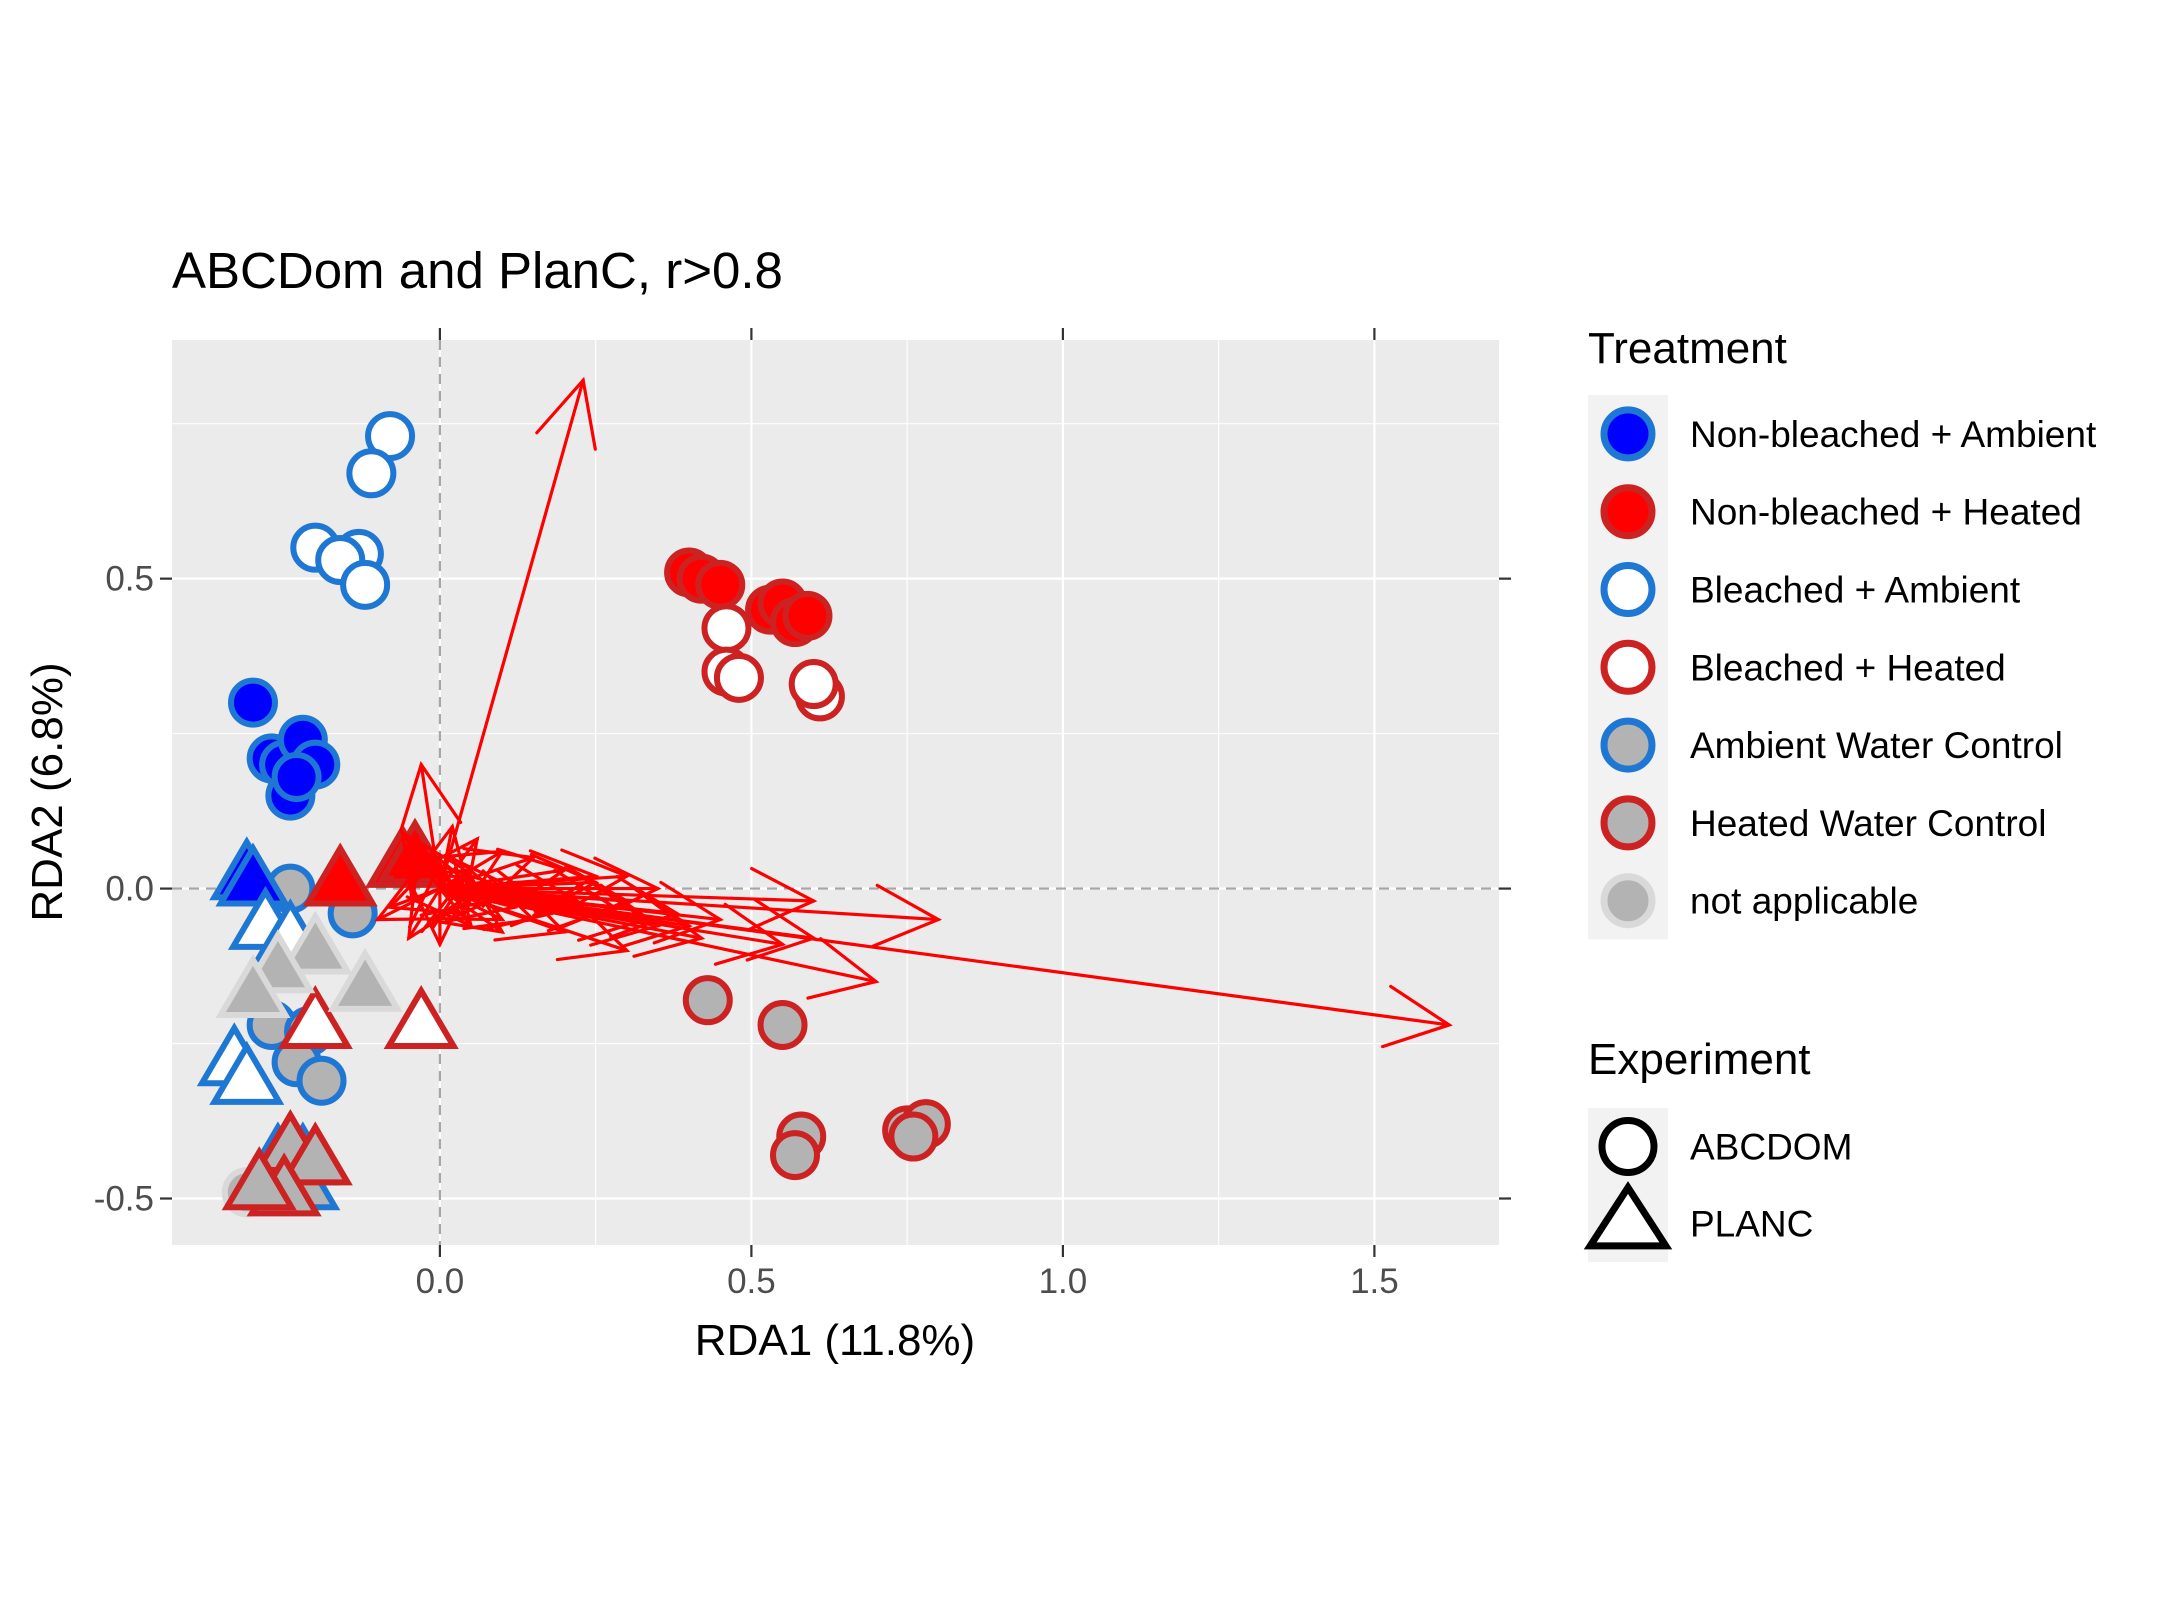 The image size is (2160, 1605). Describe the element at coordinates (47, 791) in the screenshot. I see `y-axis-title: RDA2 (6.8%)` at that location.